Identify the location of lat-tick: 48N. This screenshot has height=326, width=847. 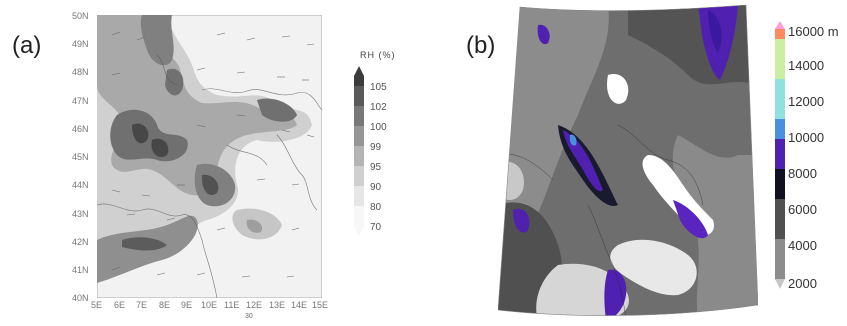
(80, 72).